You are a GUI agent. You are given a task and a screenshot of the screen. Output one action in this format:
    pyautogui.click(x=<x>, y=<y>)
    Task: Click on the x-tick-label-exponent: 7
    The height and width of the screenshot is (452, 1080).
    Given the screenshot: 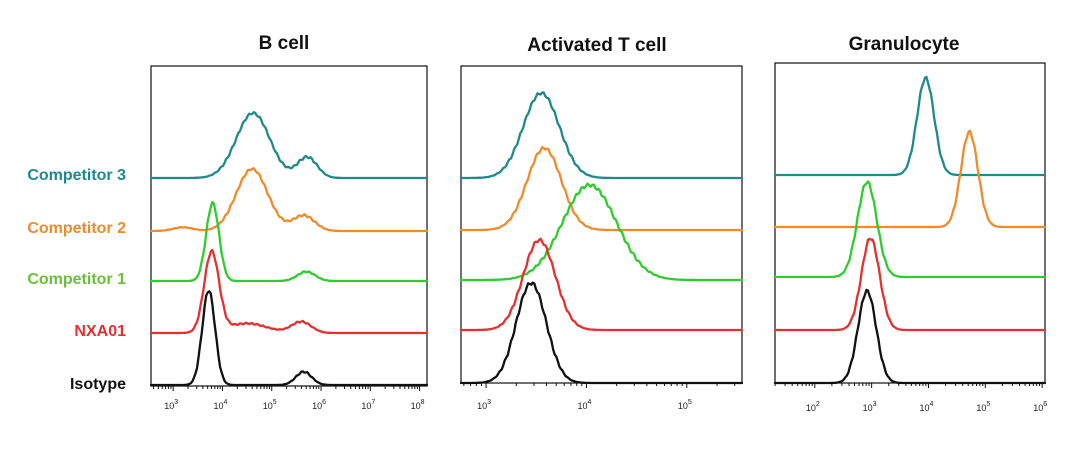 What is the action you would take?
    pyautogui.click(x=373, y=402)
    